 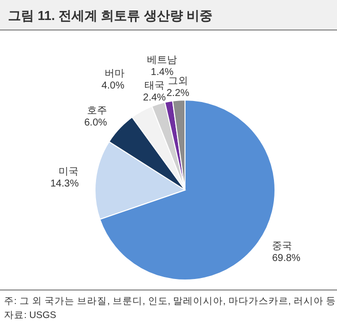 What do you see at coordinates (162, 72) in the screenshot?
I see `data-label: 1.4%` at bounding box center [162, 72].